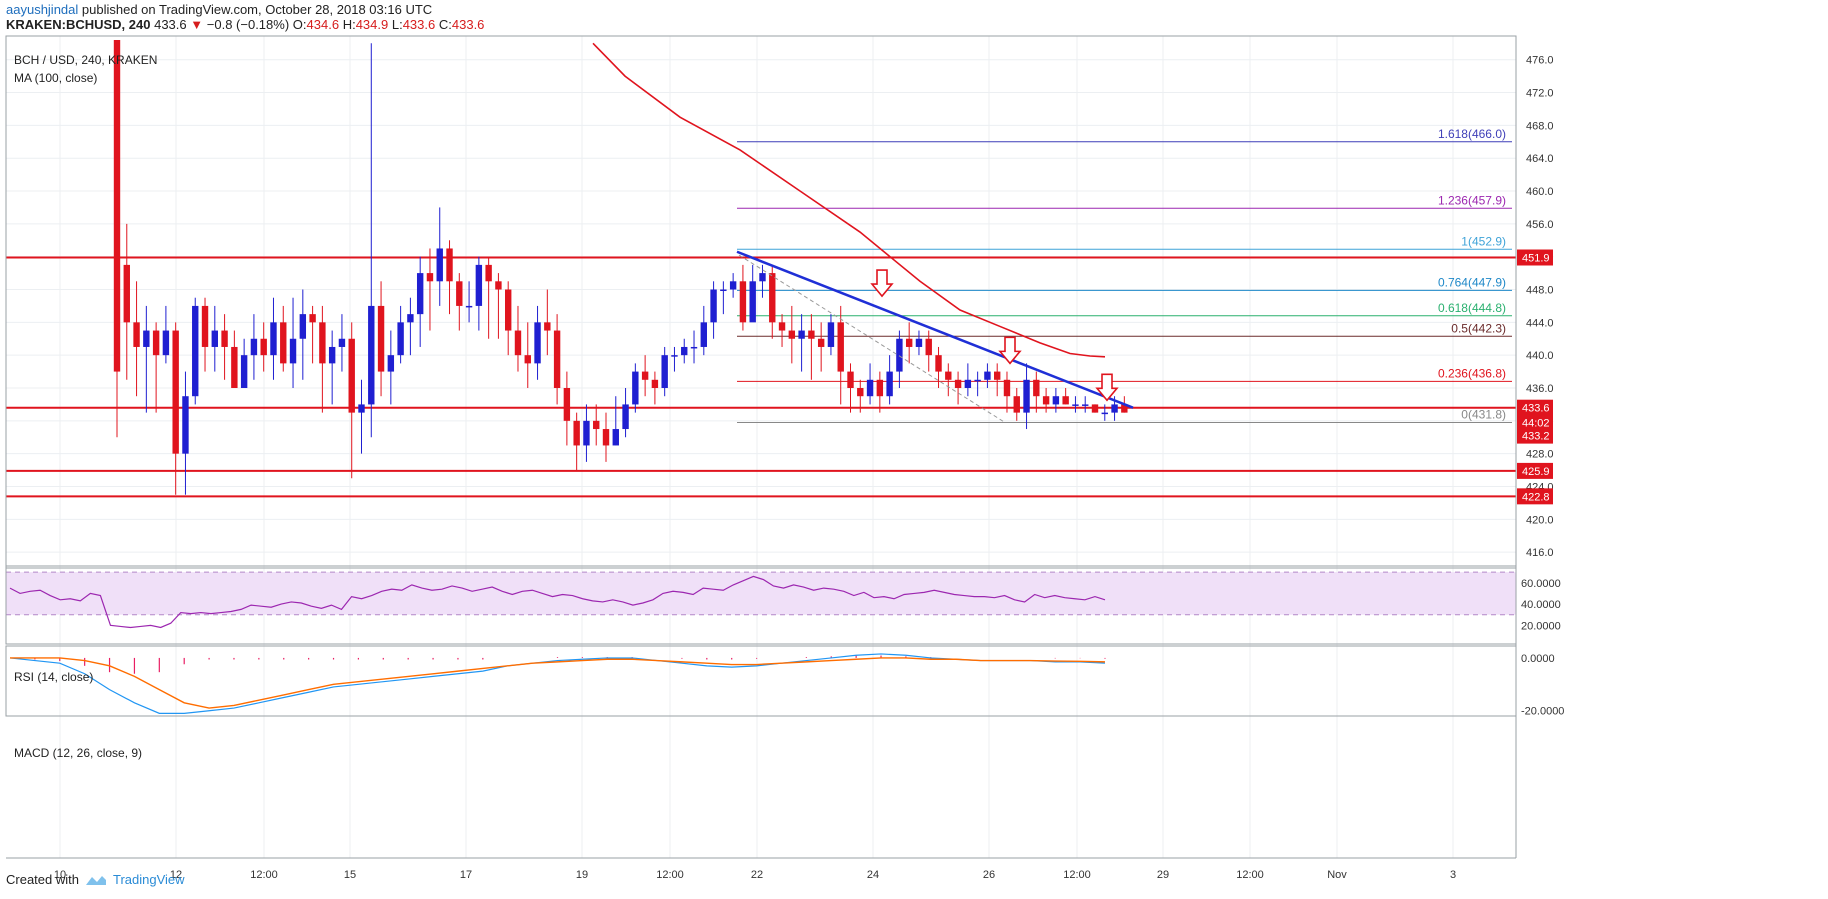 This screenshot has height=899, width=1828. What do you see at coordinates (1337, 875) in the screenshot?
I see `x-tick-label: Nov` at bounding box center [1337, 875].